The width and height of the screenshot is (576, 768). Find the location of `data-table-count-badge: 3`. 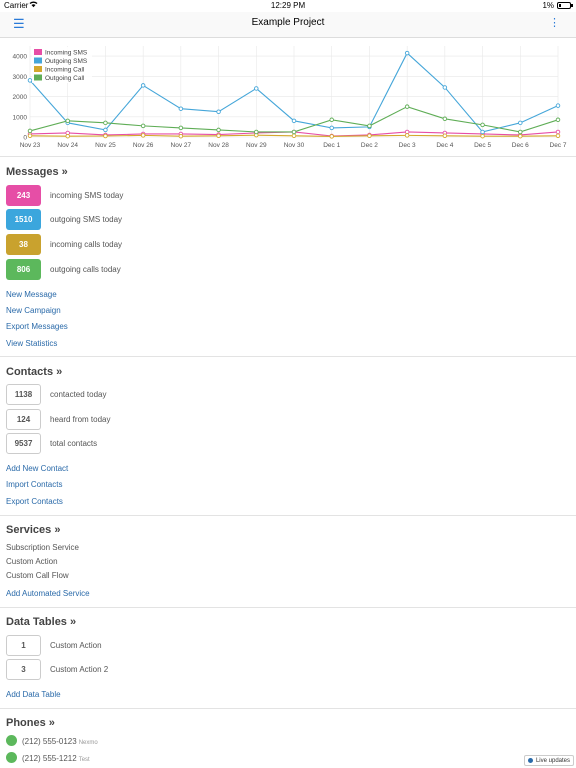

data-table-count-badge: 3 is located at coordinates (23, 669).